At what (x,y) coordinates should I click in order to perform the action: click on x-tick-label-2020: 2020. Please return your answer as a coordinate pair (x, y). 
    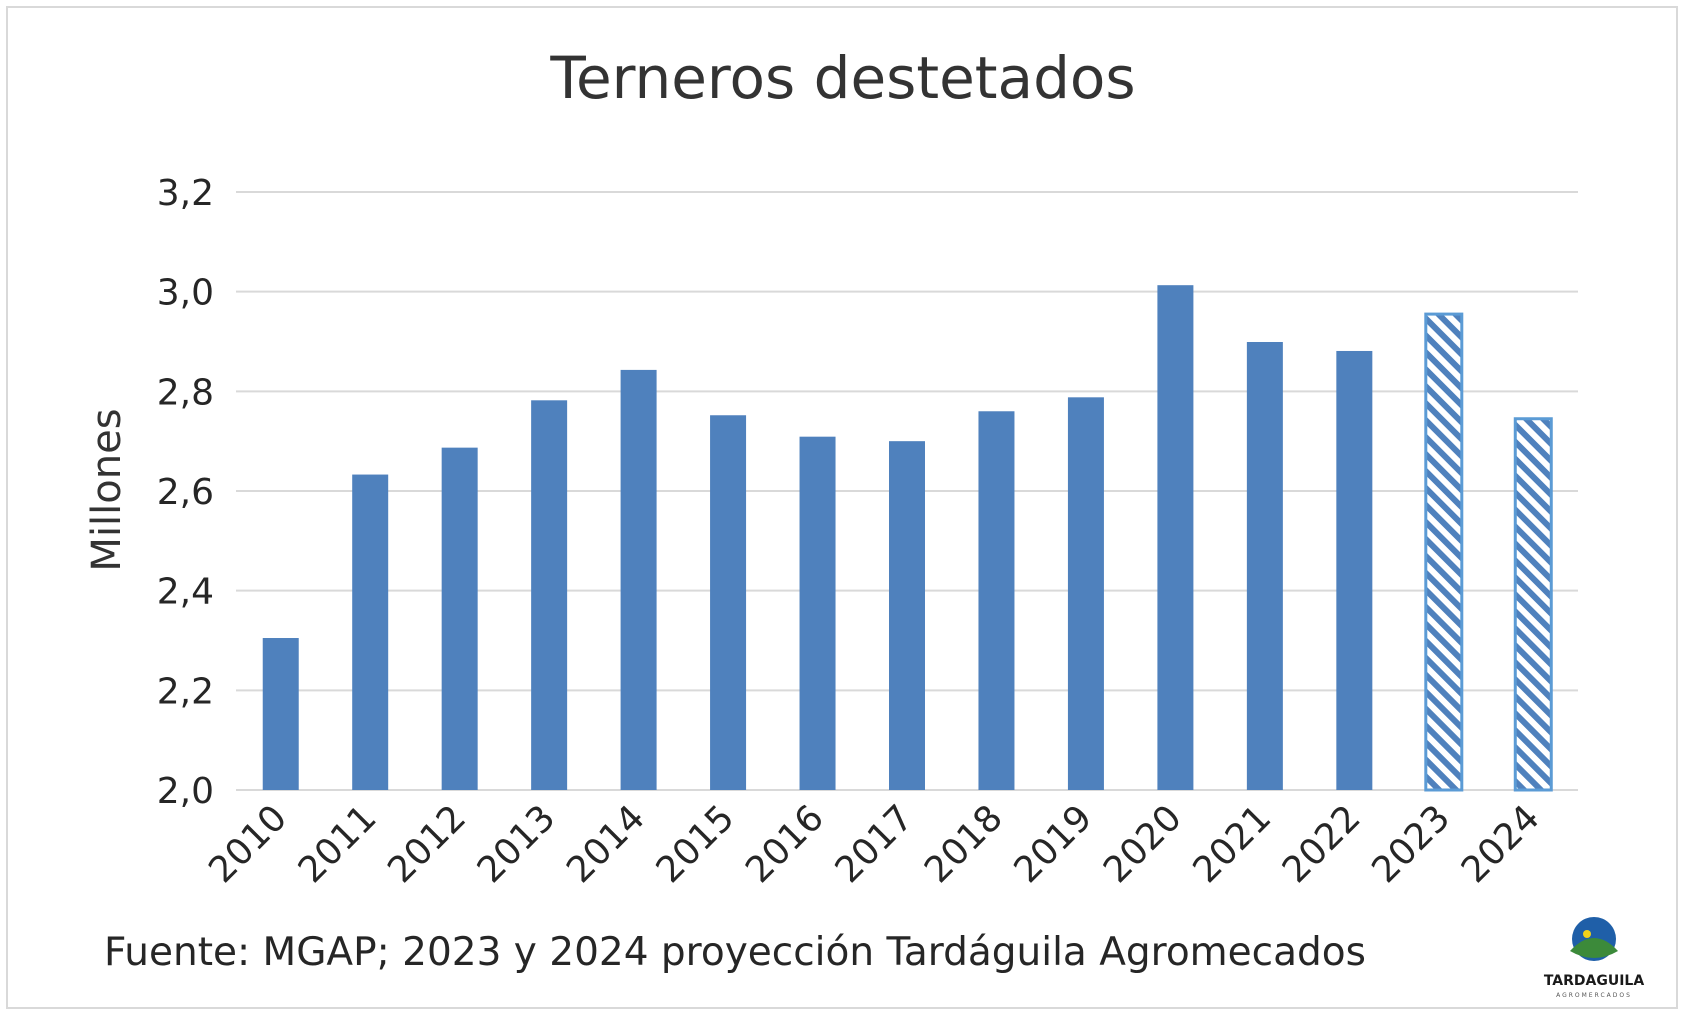
    Looking at the image, I should click on (1143, 844).